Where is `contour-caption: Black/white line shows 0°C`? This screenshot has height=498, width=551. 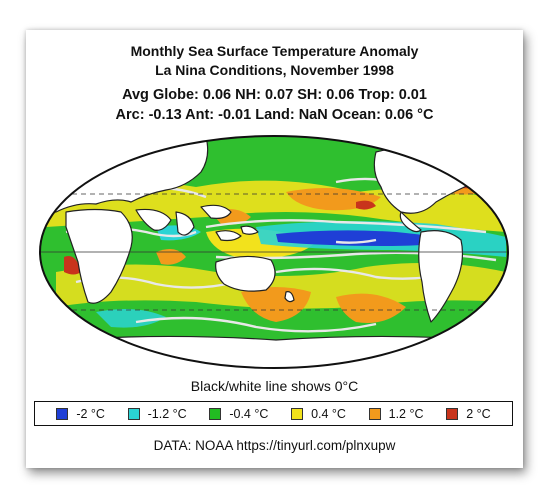 contour-caption: Black/white line shows 0°C is located at coordinates (274, 386).